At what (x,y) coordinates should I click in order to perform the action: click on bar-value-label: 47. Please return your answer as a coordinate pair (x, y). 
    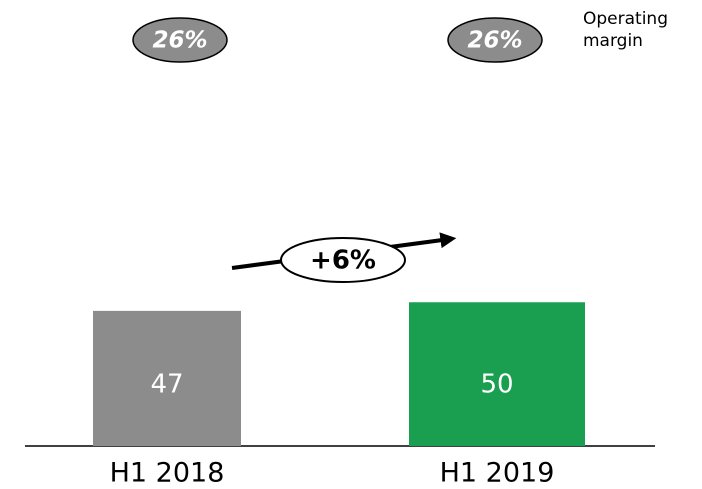
    Looking at the image, I should click on (166, 385).